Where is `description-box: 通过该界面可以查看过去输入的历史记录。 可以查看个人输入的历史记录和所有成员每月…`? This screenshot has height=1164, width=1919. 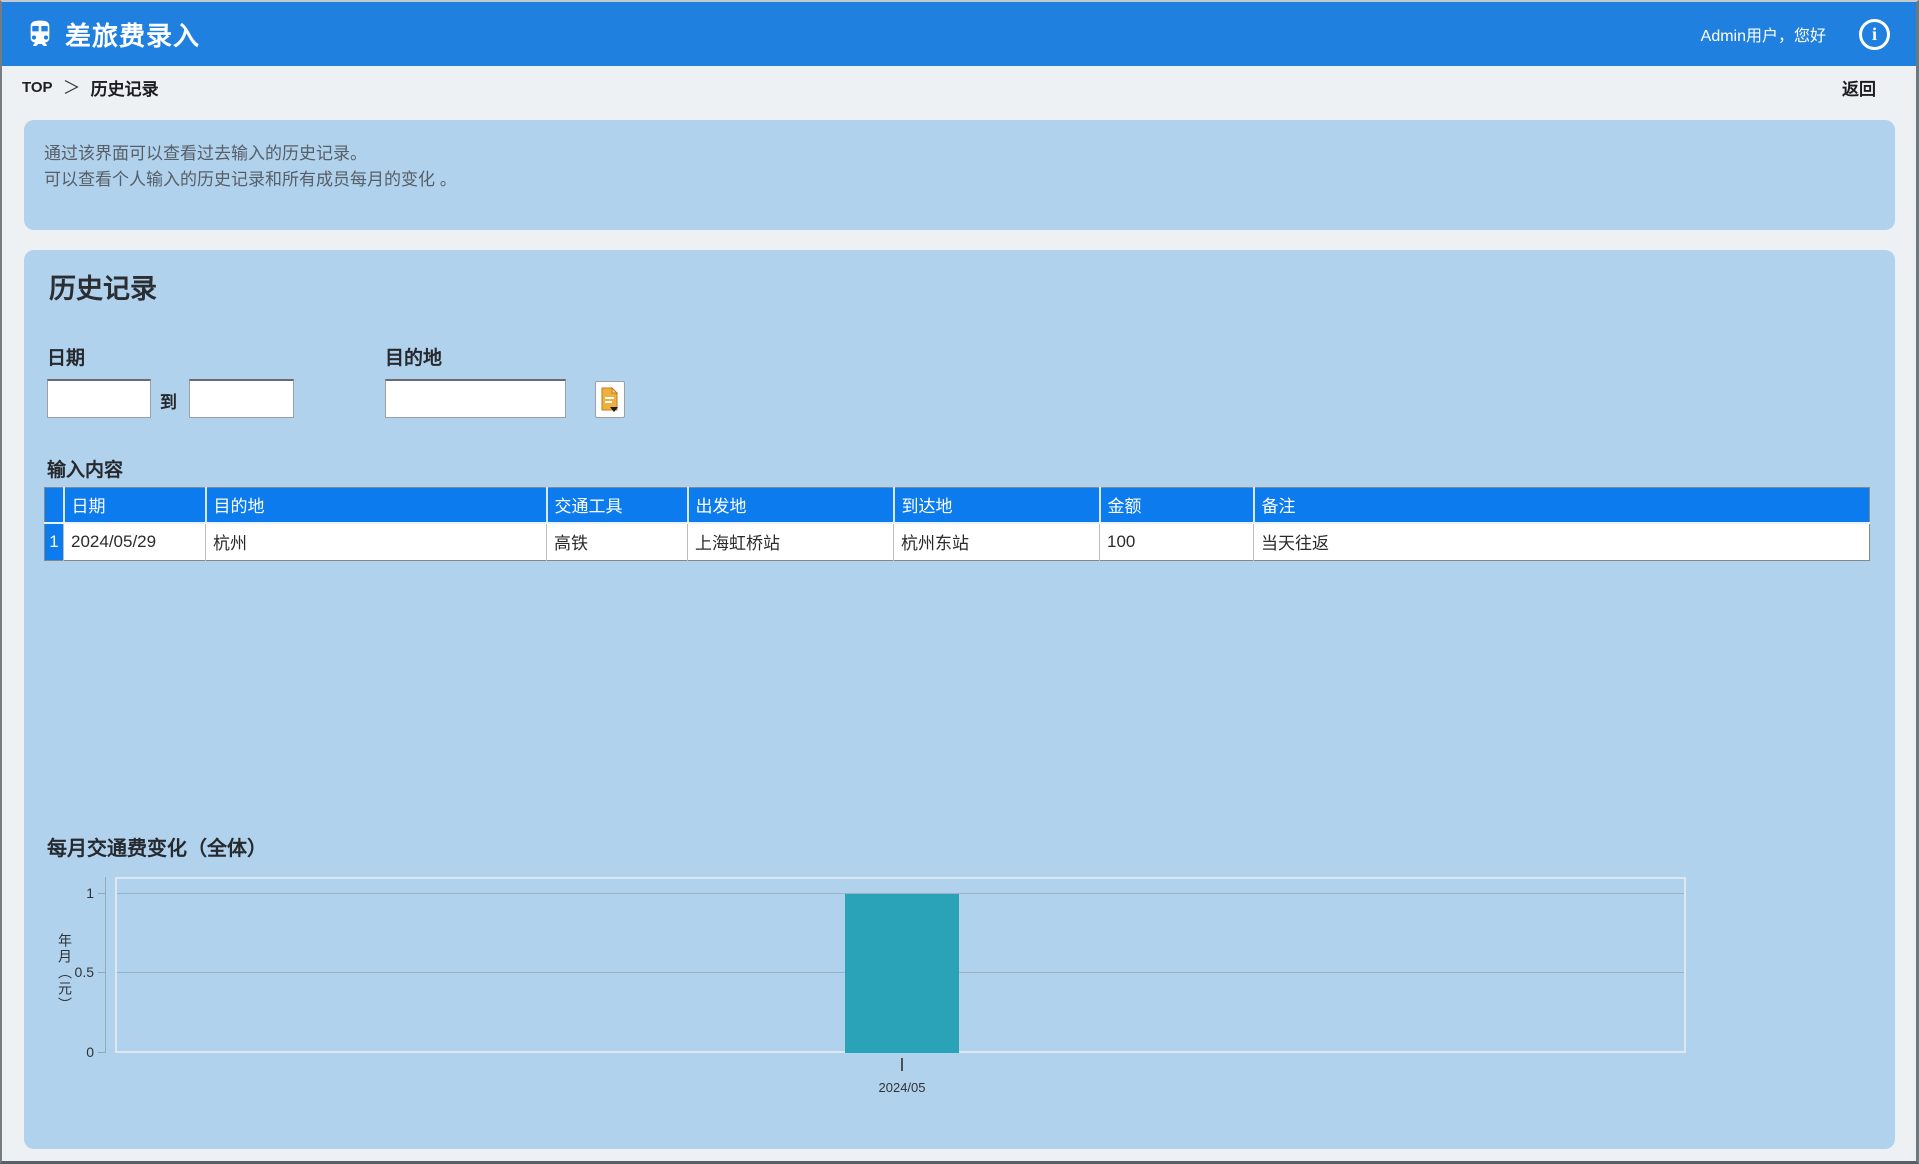
description-box: 通过该界面可以查看过去输入的历史记录。 可以查看个人输入的历史记录和所有成员每月… is located at coordinates (959, 175).